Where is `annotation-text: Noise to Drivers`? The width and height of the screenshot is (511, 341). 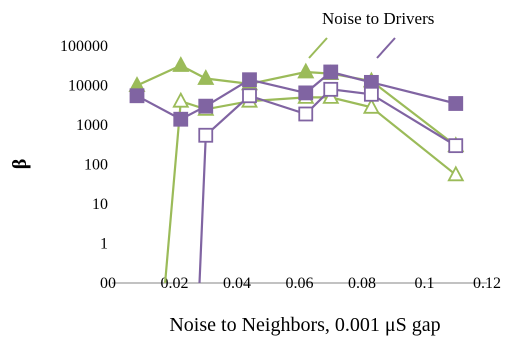
annotation-text: Noise to Drivers is located at coordinates (378, 18).